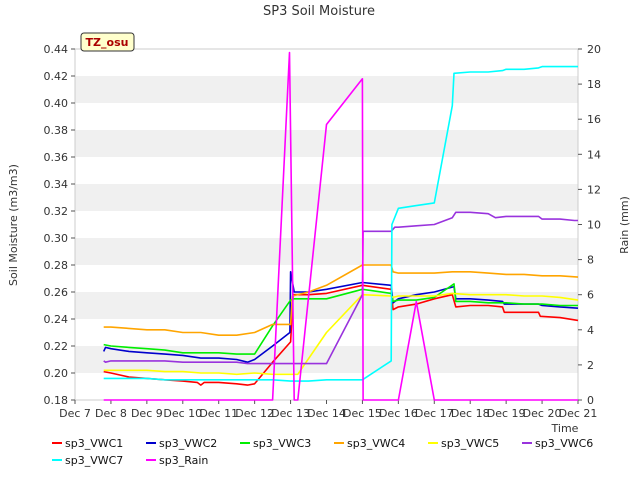  Describe the element at coordinates (56, 346) in the screenshot. I see `y-tick-label: 0.22` at that location.